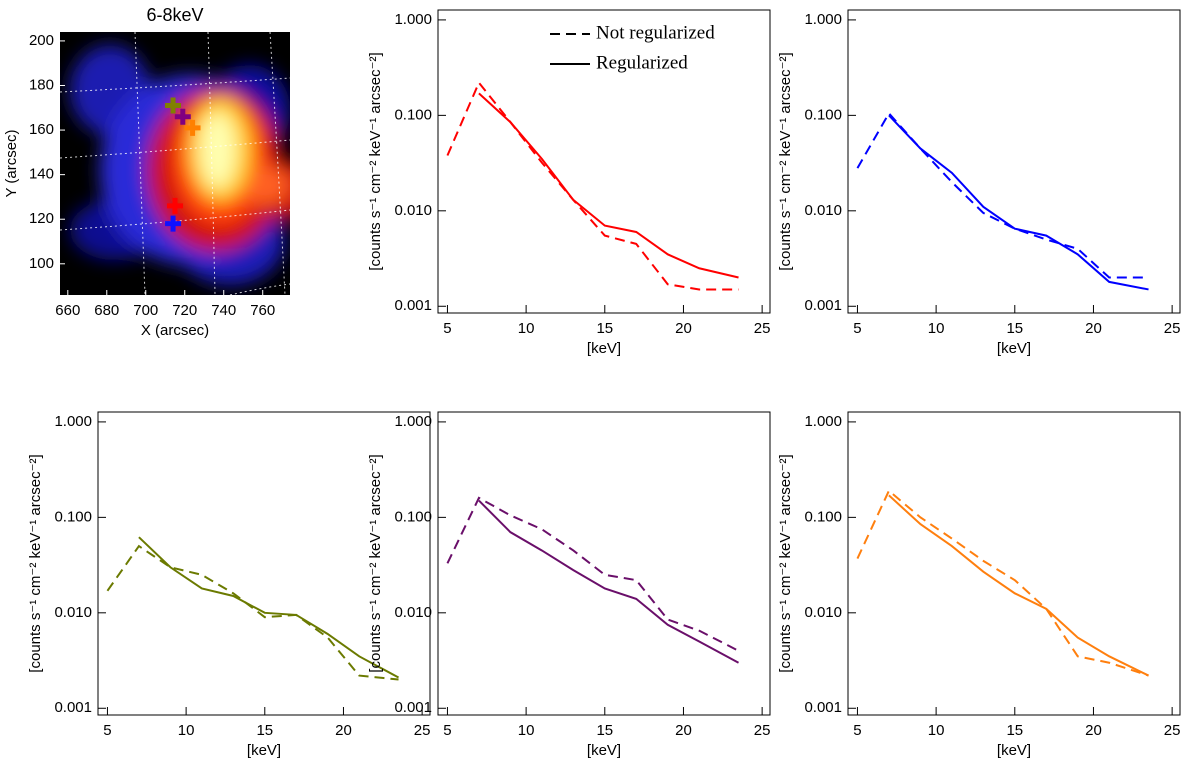  Describe the element at coordinates (262, 310) in the screenshot. I see `x-tick-label: 760` at that location.